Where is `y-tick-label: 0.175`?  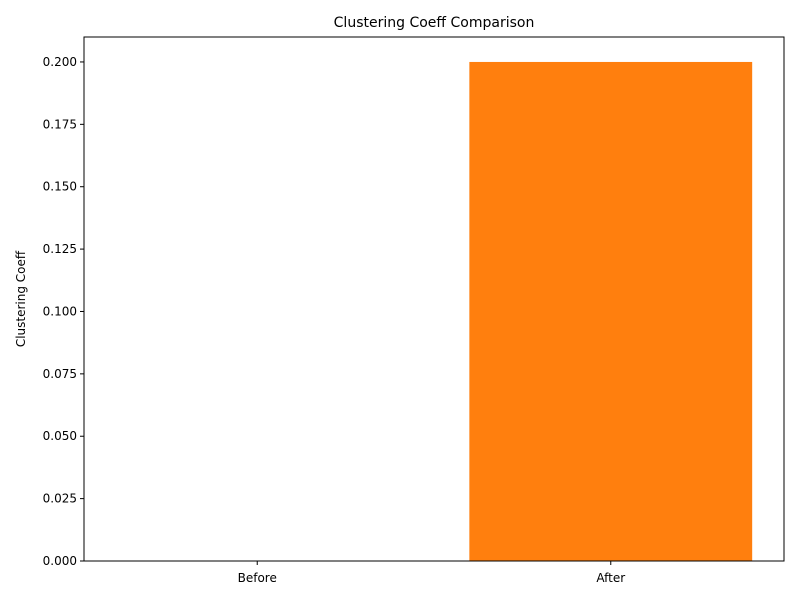 y-tick-label: 0.175 is located at coordinates (60, 124).